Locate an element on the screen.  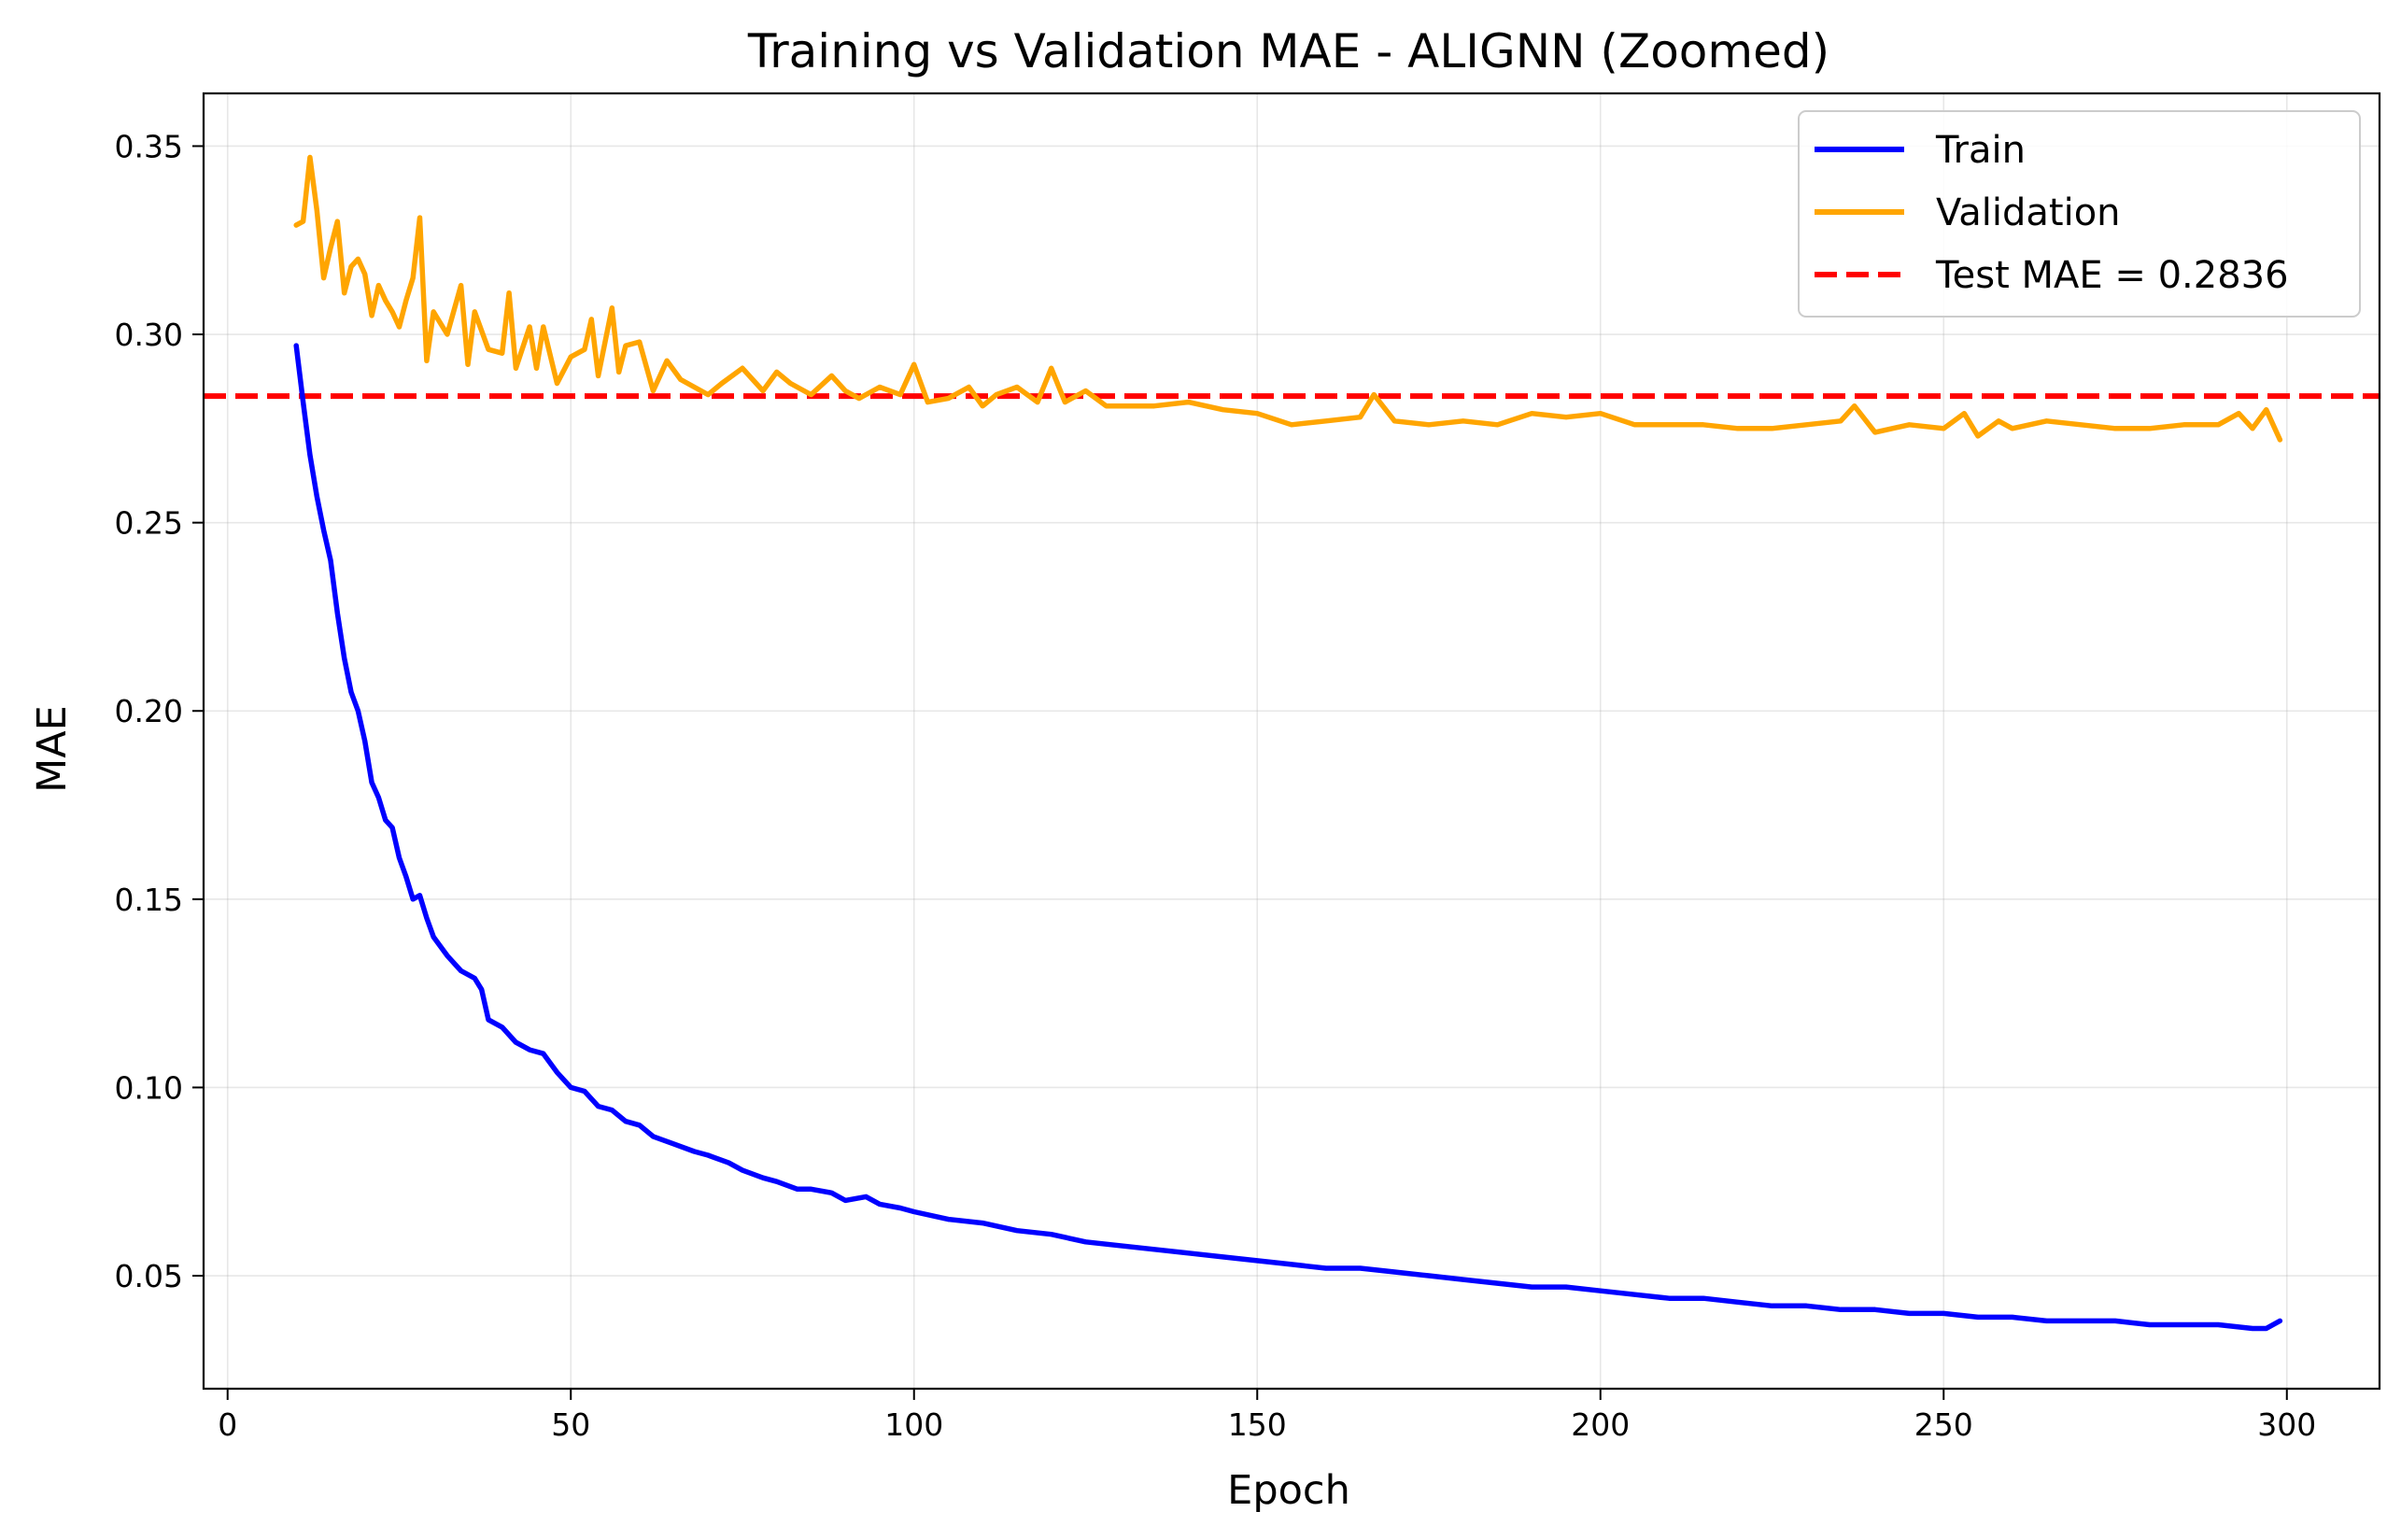
y-tick-label: 0.15 is located at coordinates (149, 900).